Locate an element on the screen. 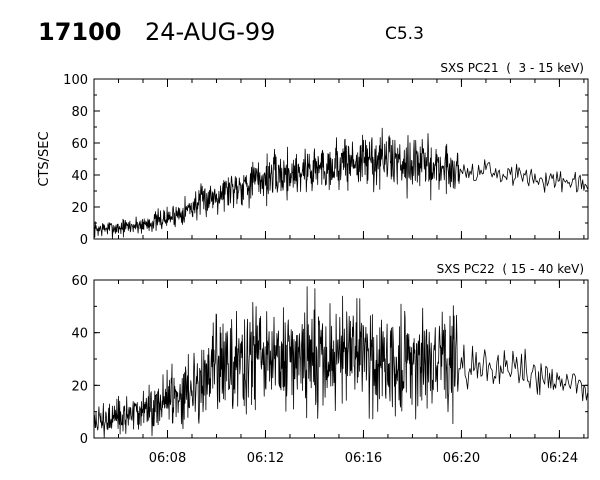 This screenshot has width=600, height=480. flare-class: C5.3 is located at coordinates (404, 34).